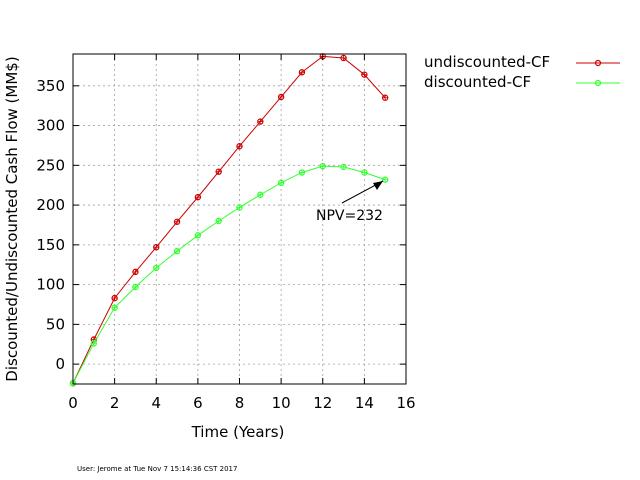 The image size is (640, 480). Describe the element at coordinates (115, 403) in the screenshot. I see `x-tick-label: 2` at that location.